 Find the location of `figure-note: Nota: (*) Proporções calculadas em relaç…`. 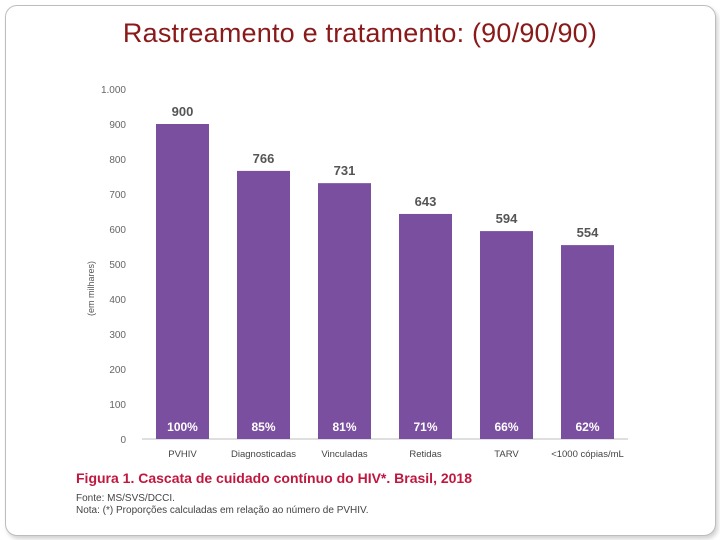

figure-note: Nota: (*) Proporções calculadas em relaç… is located at coordinates (222, 510).